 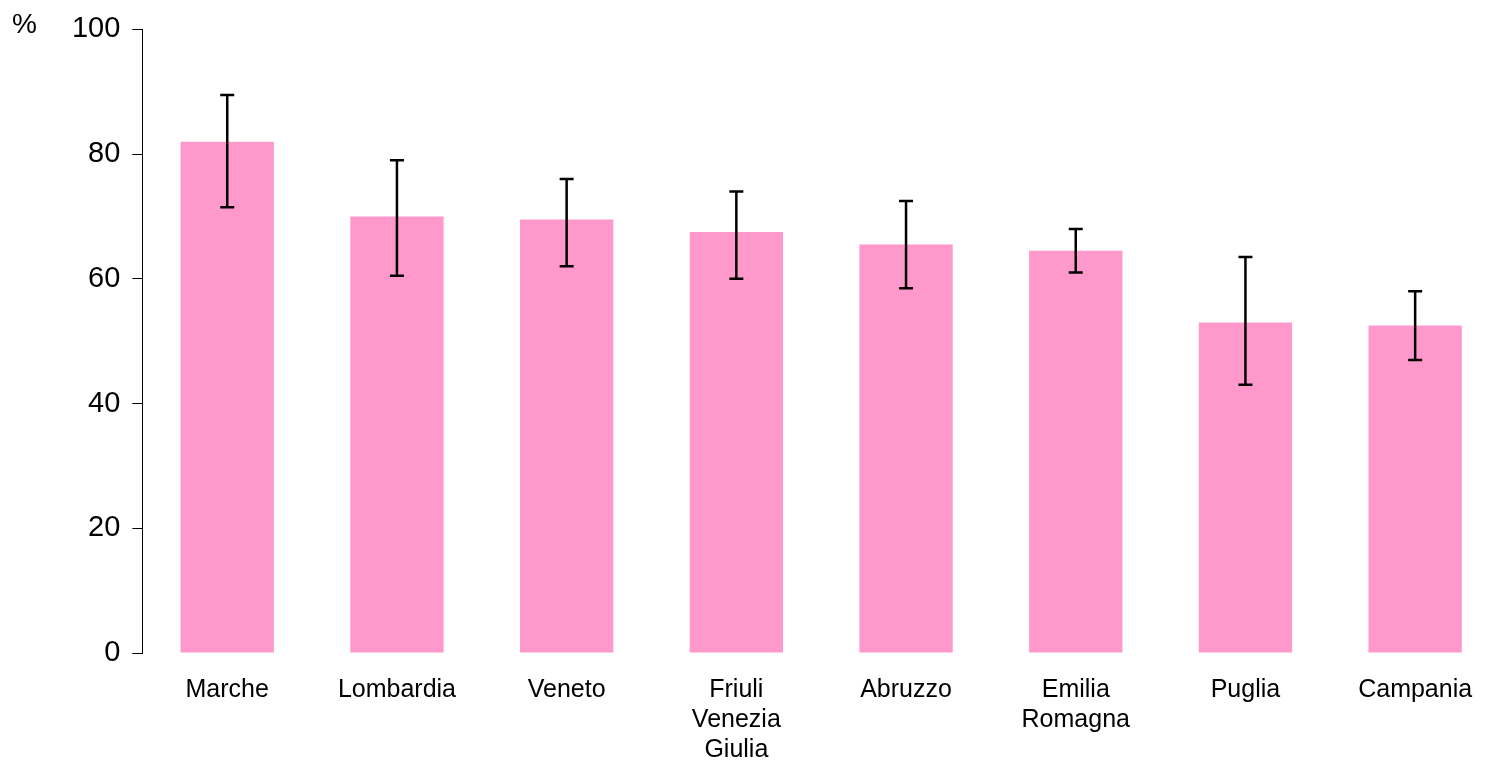 What do you see at coordinates (104, 276) in the screenshot?
I see `y-tick-label: 60` at bounding box center [104, 276].